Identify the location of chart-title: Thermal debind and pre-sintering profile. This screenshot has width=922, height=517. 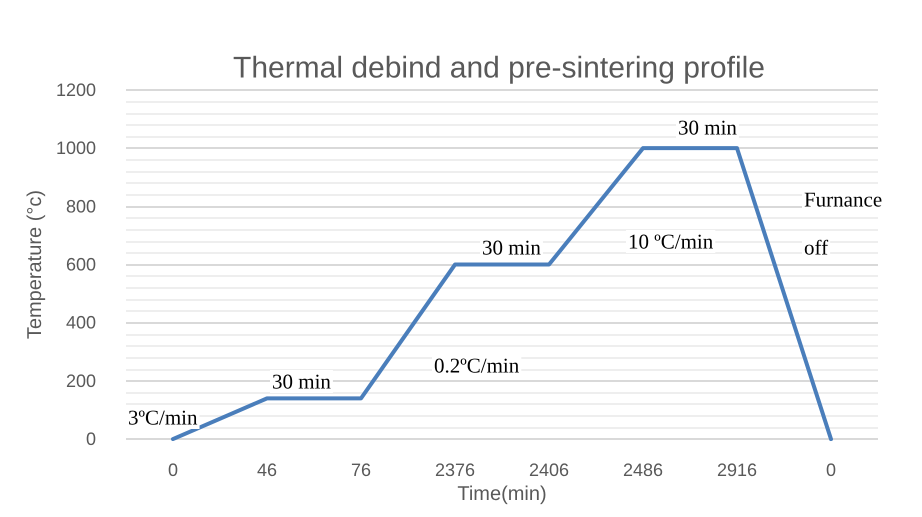
(499, 68).